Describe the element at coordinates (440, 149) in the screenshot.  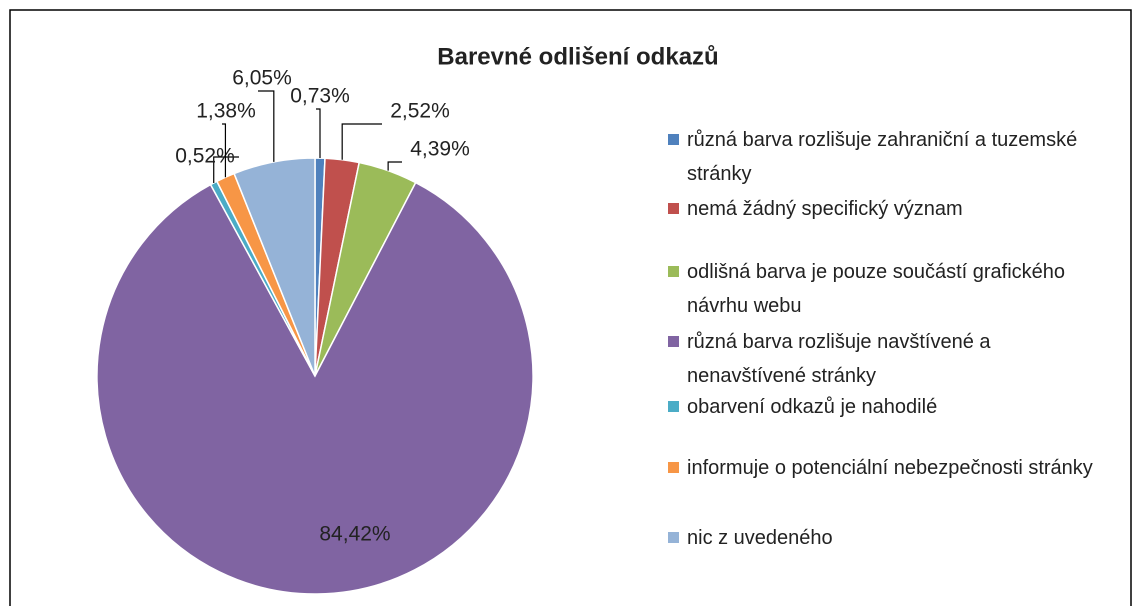
I see `data-label: 4,39%` at that location.